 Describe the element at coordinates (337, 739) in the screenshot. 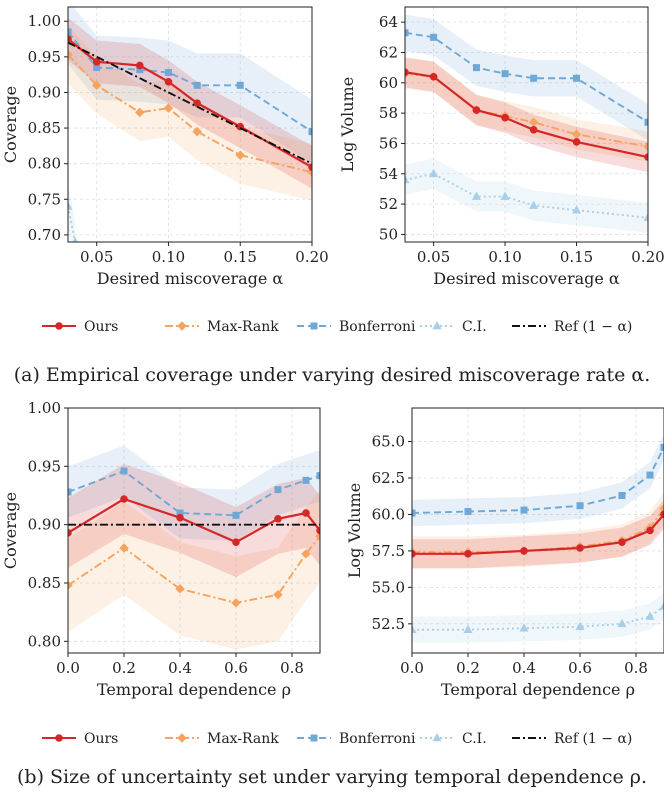

I see `legend-b: Ours Max-Rank Bonferroni C.I. Ref (1 − α)` at that location.